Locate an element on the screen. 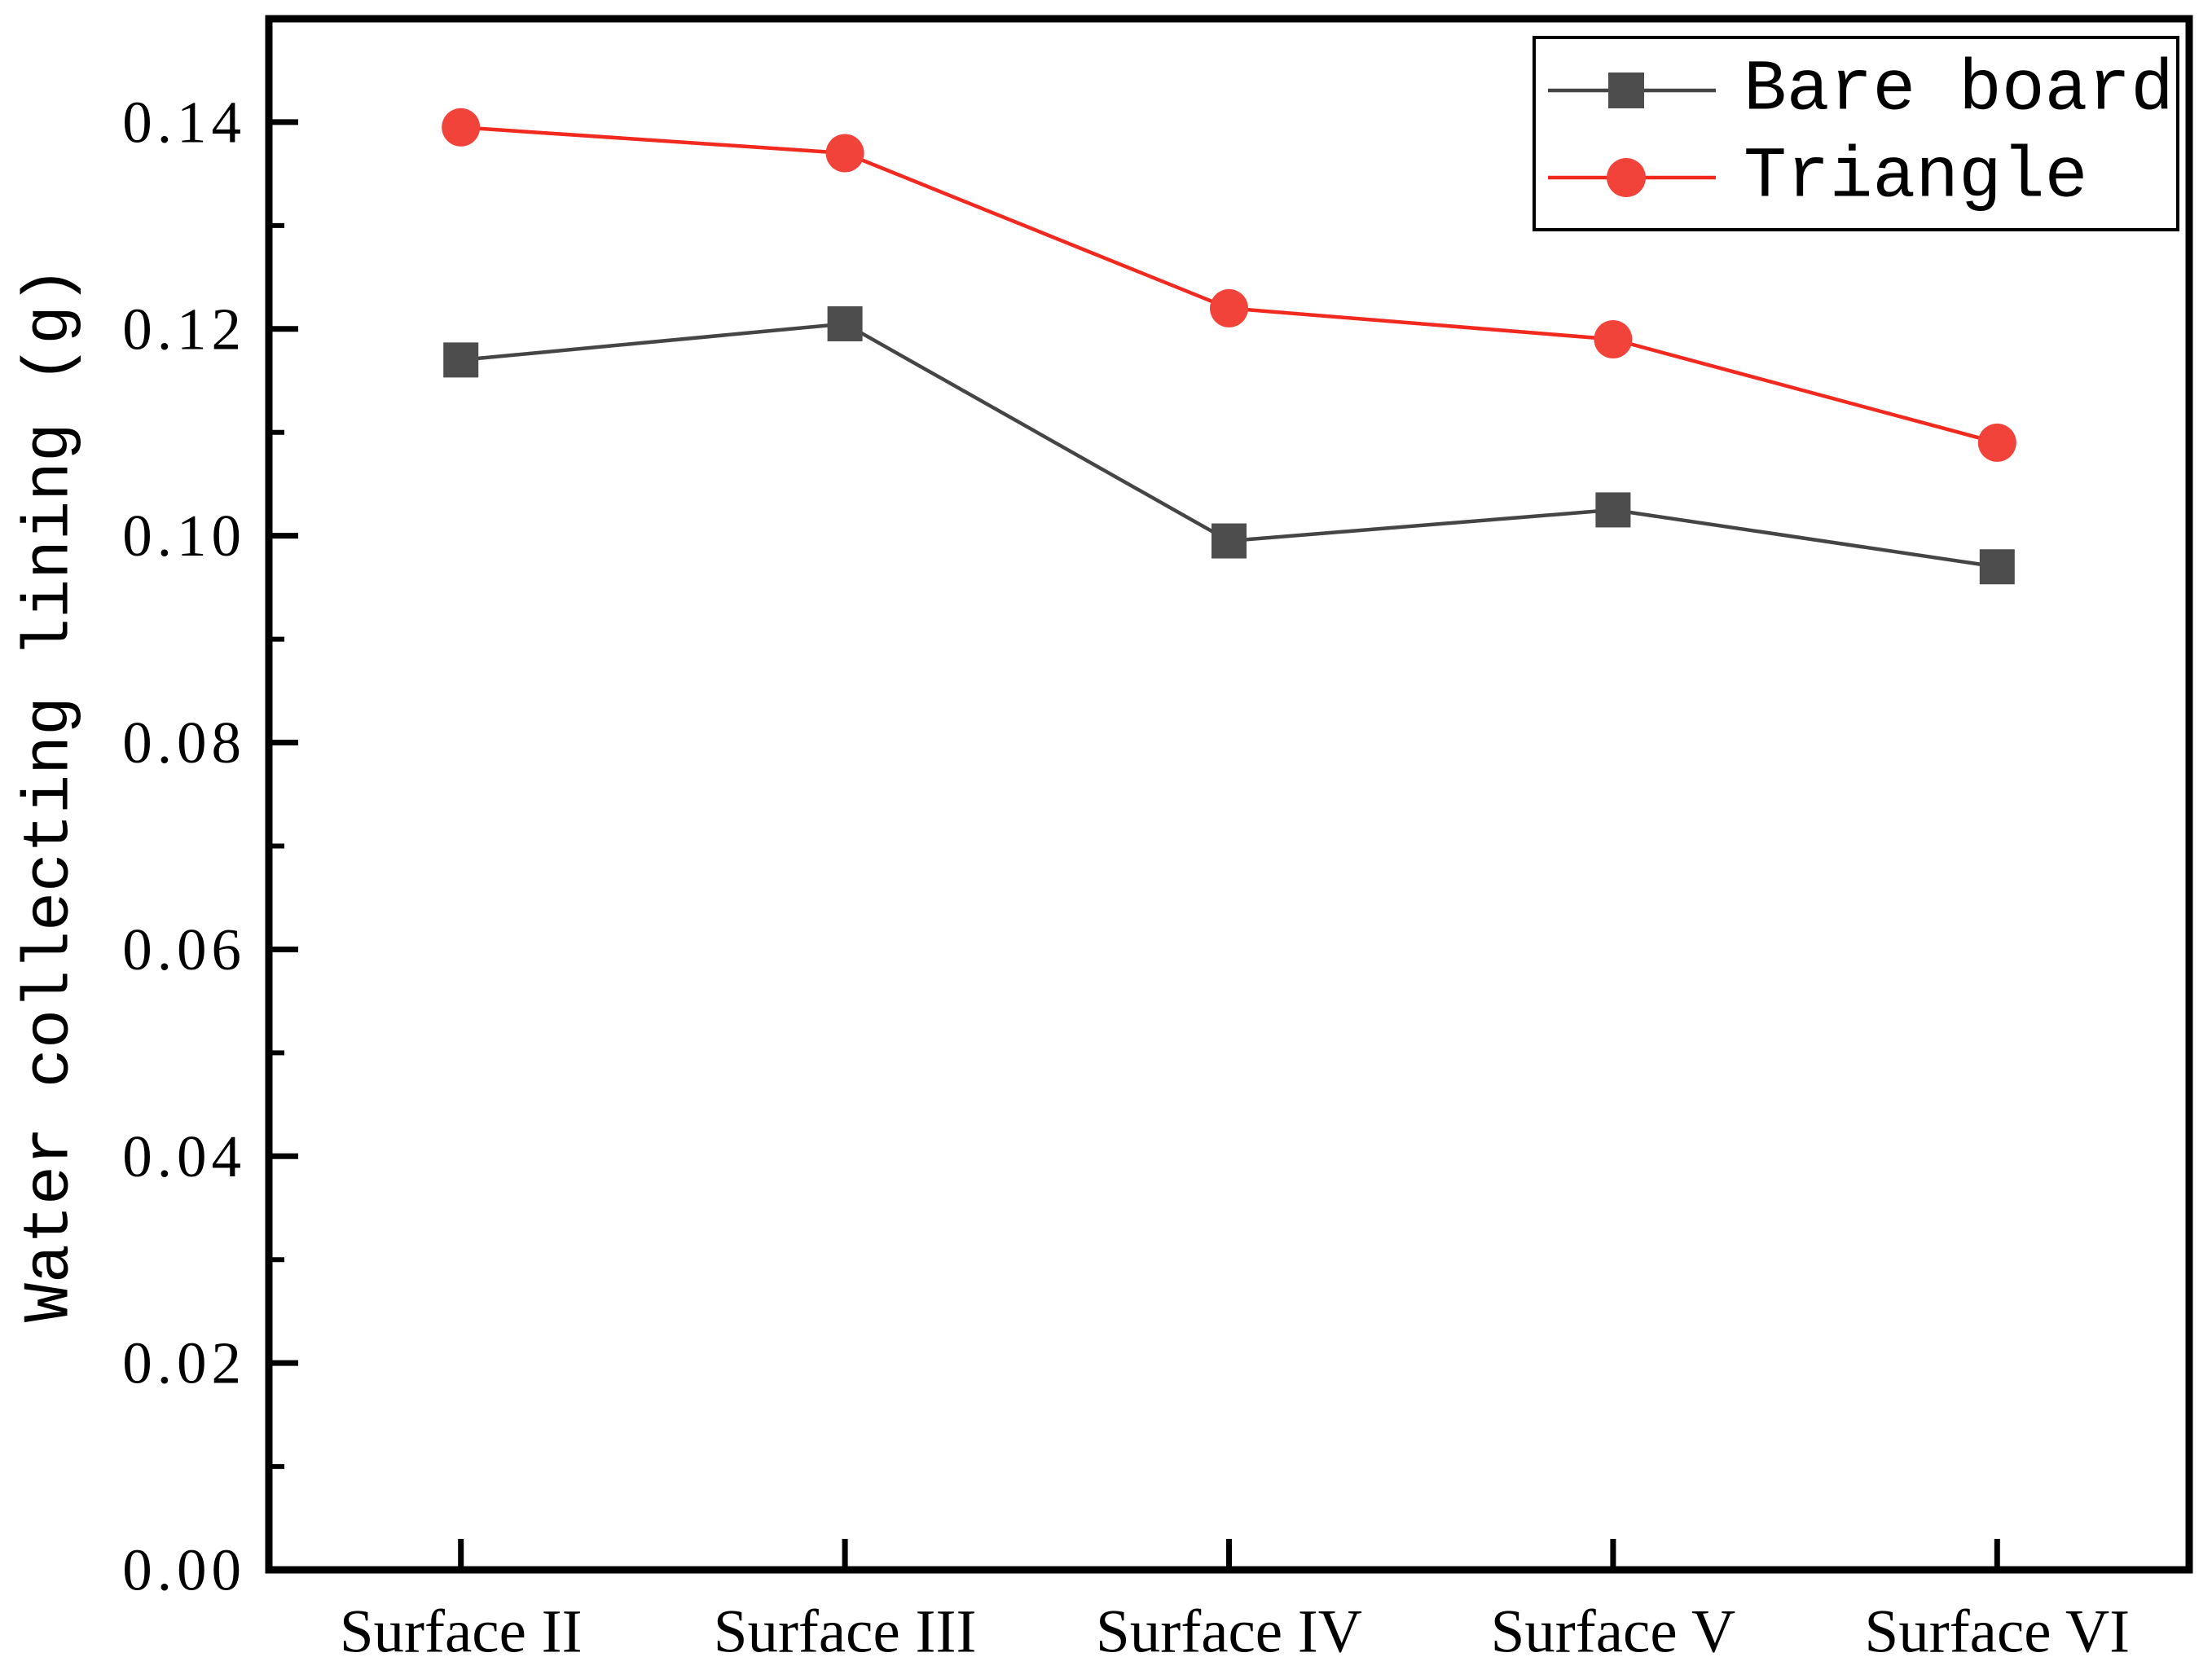 The height and width of the screenshot is (1679, 2212). y-tick-label: 0.12 is located at coordinates (184, 329).